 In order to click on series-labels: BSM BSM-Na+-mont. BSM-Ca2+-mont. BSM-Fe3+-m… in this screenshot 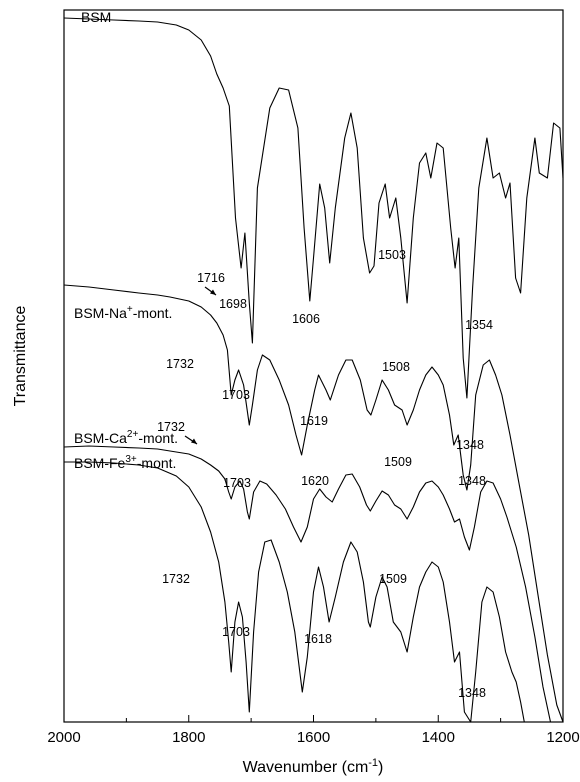, I will do `click(126, 240)`.